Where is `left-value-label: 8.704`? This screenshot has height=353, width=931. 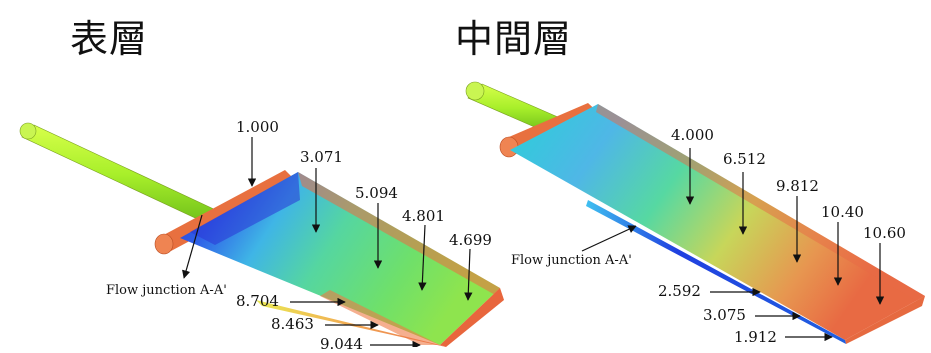
left-value-label: 8.704 is located at coordinates (257, 301).